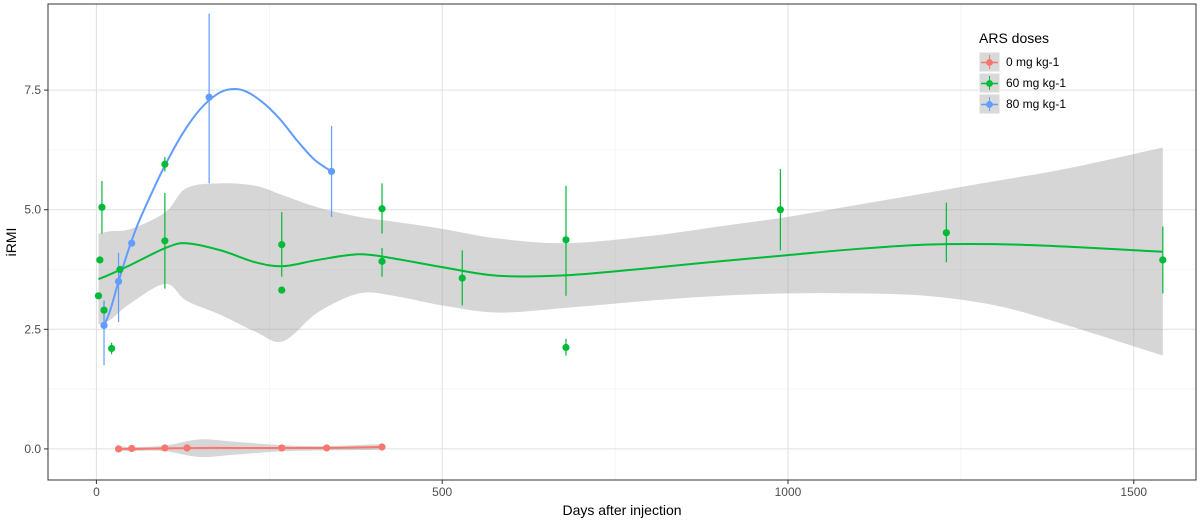 Image resolution: width=1200 pixels, height=521 pixels. Describe the element at coordinates (11, 242) in the screenshot. I see `y-axis-title: iRMI` at that location.